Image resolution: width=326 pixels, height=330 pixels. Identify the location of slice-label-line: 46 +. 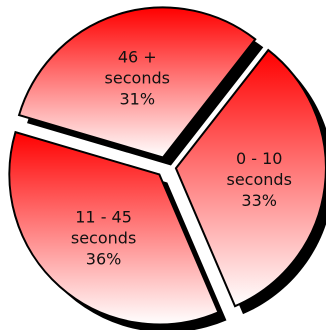
(137, 56).